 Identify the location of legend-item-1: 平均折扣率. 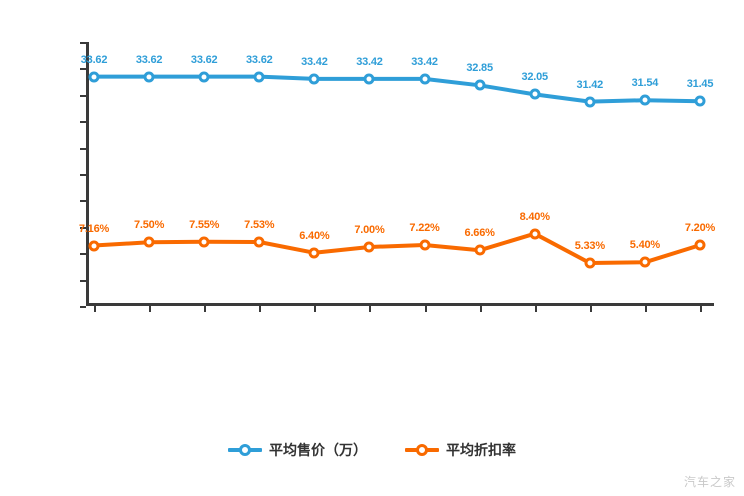
(460, 450).